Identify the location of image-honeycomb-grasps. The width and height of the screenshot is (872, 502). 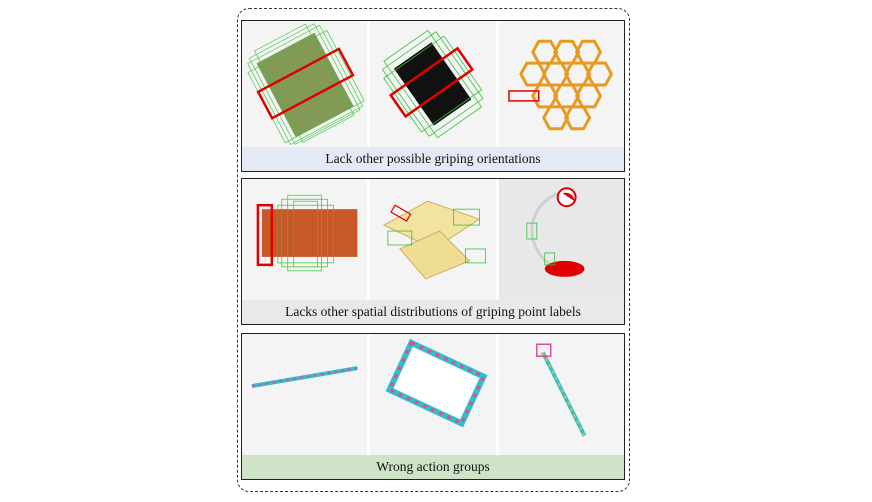
(561, 84).